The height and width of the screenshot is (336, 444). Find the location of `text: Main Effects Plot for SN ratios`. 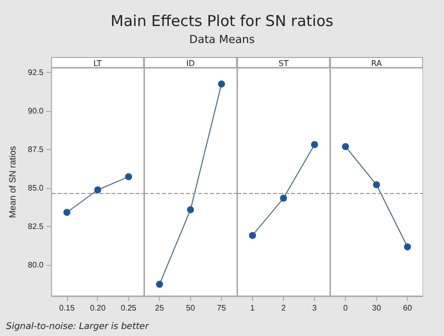

text: Main Effects Plot for SN ratios is located at coordinates (222, 21).